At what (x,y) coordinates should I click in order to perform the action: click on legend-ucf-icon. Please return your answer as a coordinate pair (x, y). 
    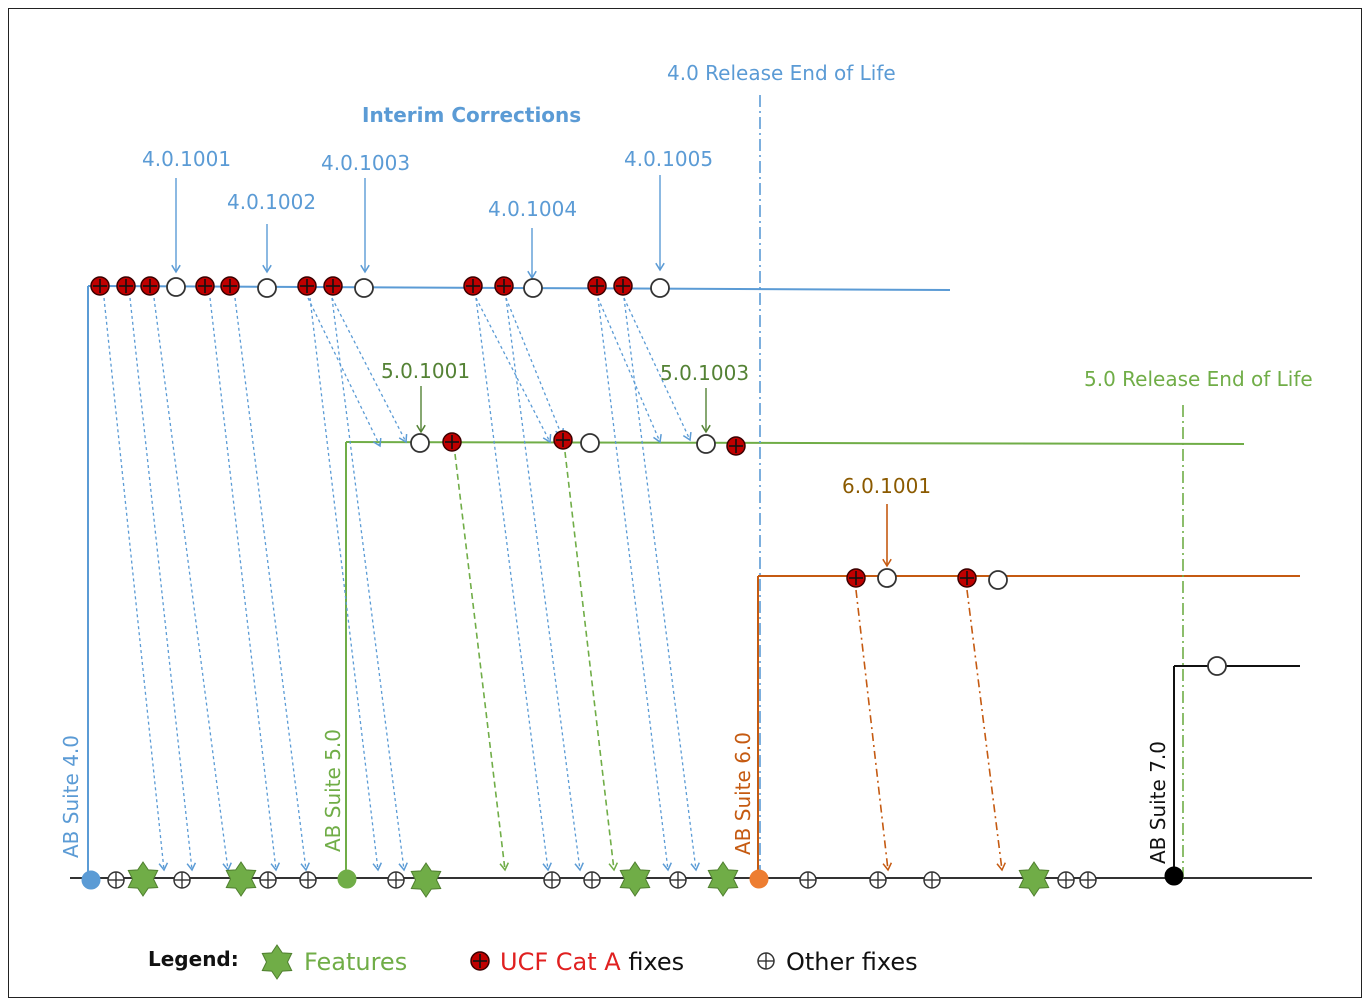
    Looking at the image, I should click on (480, 961).